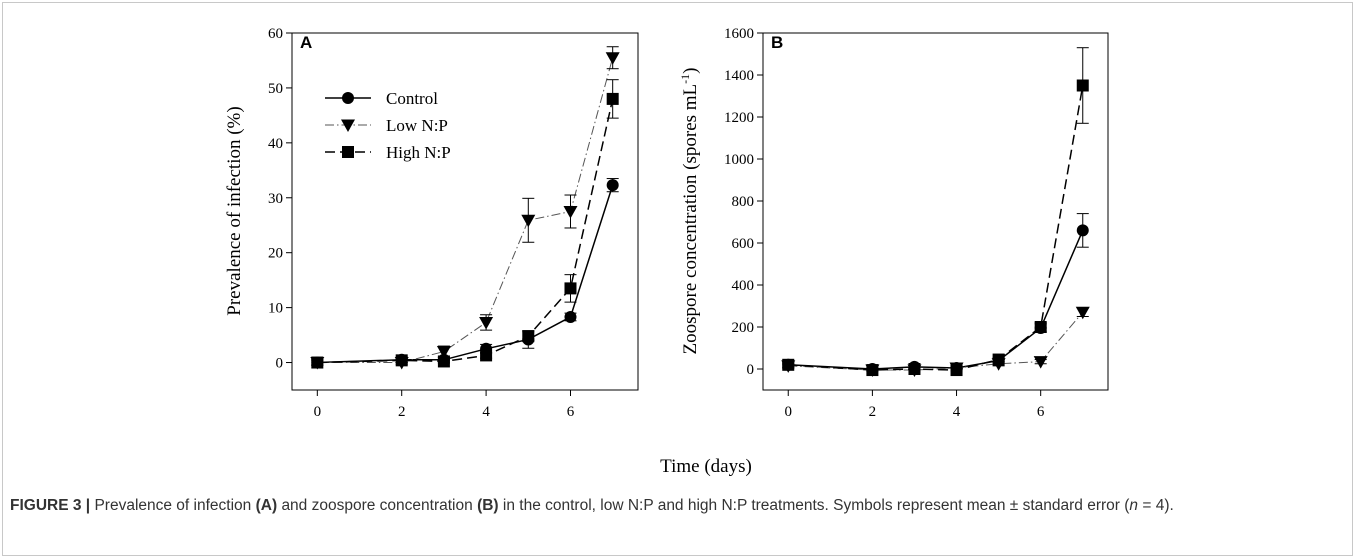 The height and width of the screenshot is (560, 1357). What do you see at coordinates (318, 412) in the screenshot?
I see `panel-a-xtick-label: 0` at bounding box center [318, 412].